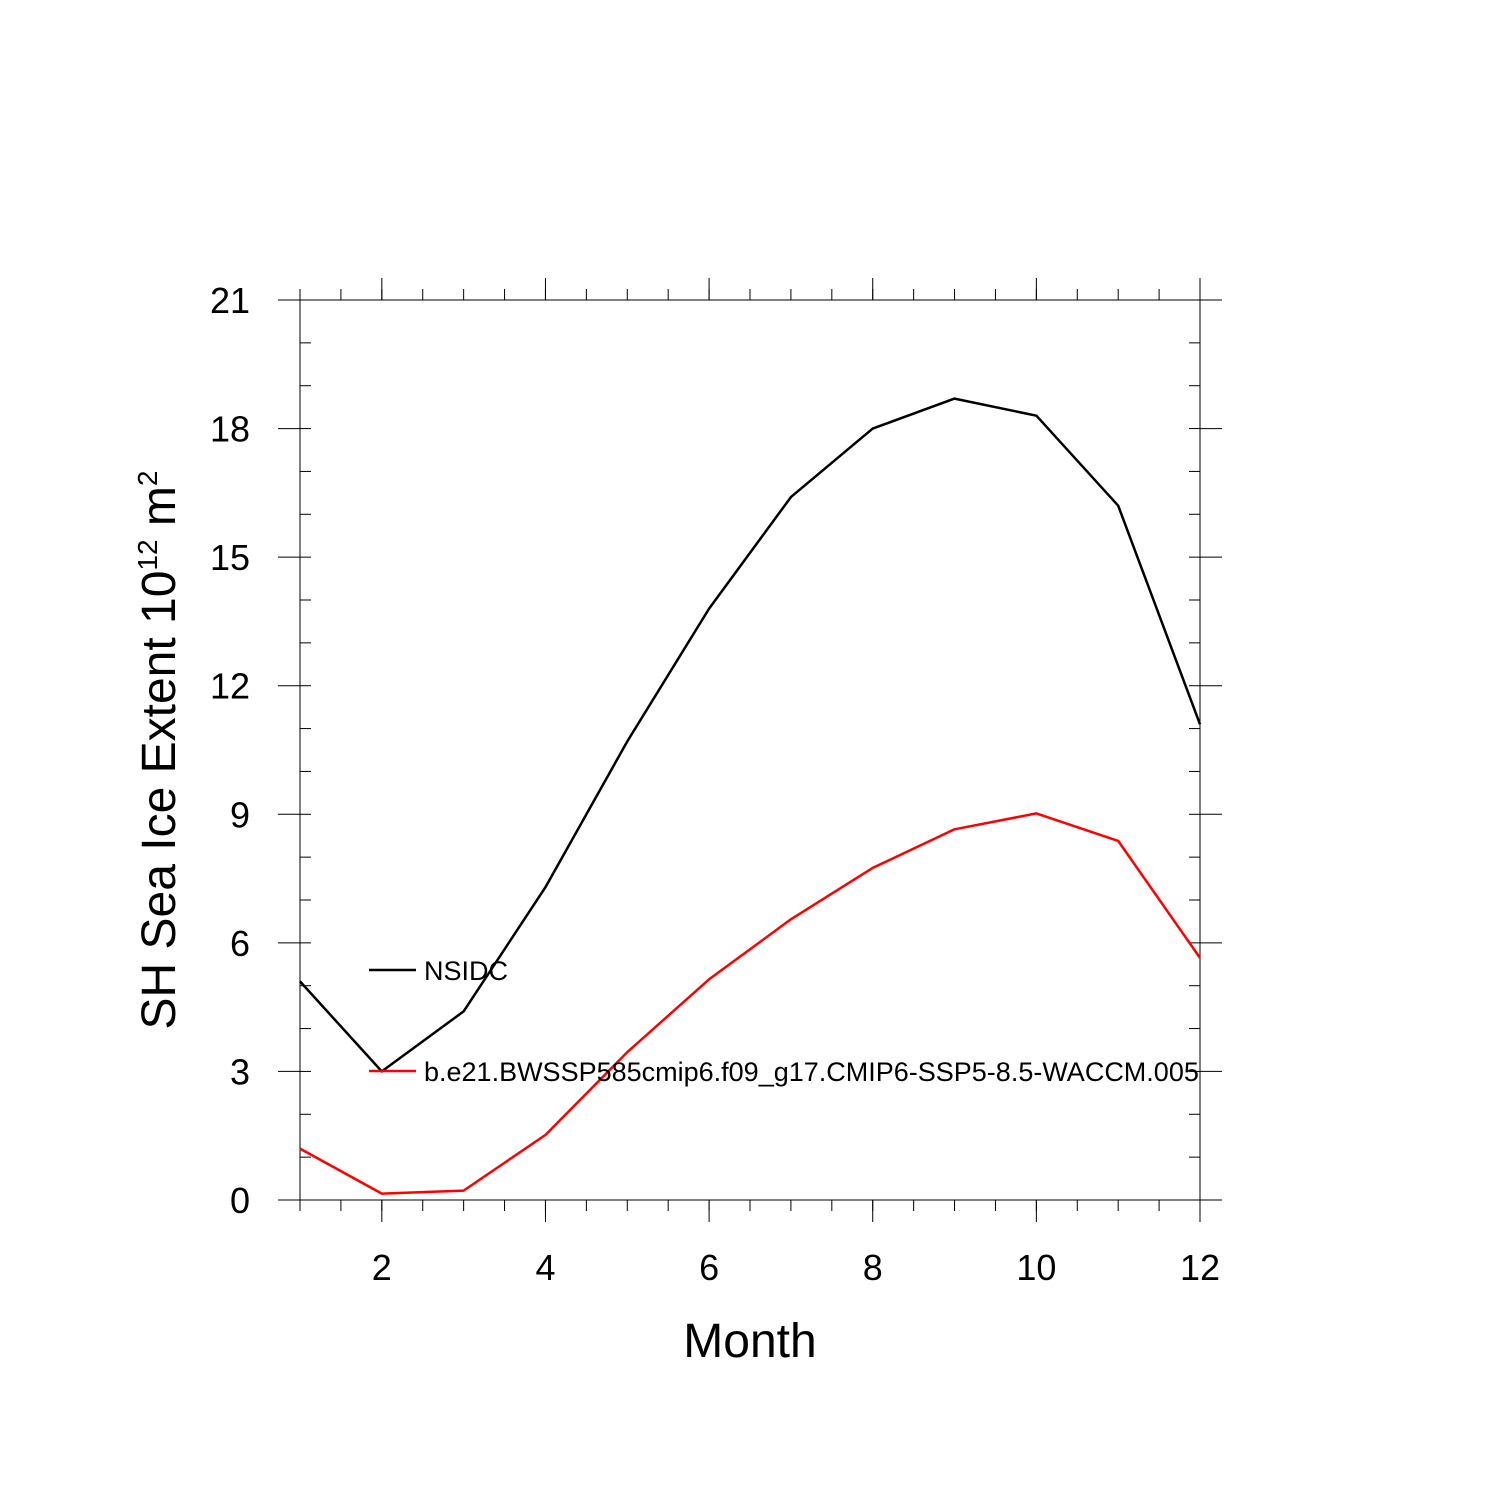 The image size is (1500, 1500). Describe the element at coordinates (147, 554) in the screenshot. I see `y-axis-title-exponent: 12` at that location.